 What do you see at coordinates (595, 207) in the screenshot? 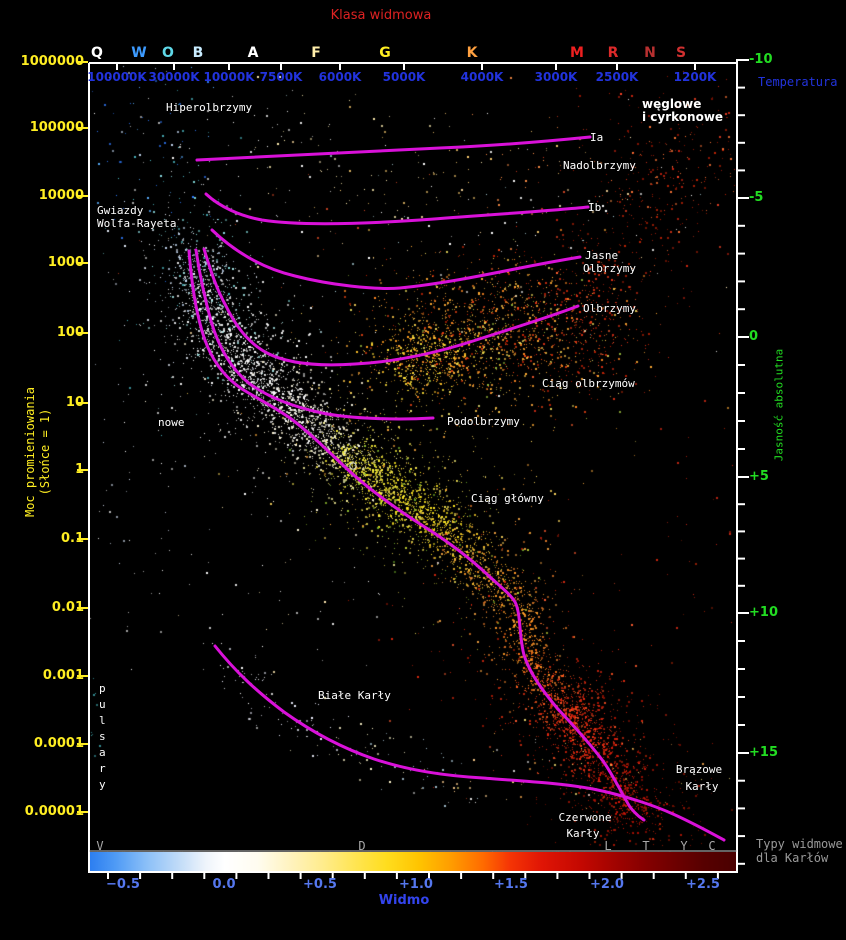
I see `curve-label-Ib: Ib` at bounding box center [595, 207].